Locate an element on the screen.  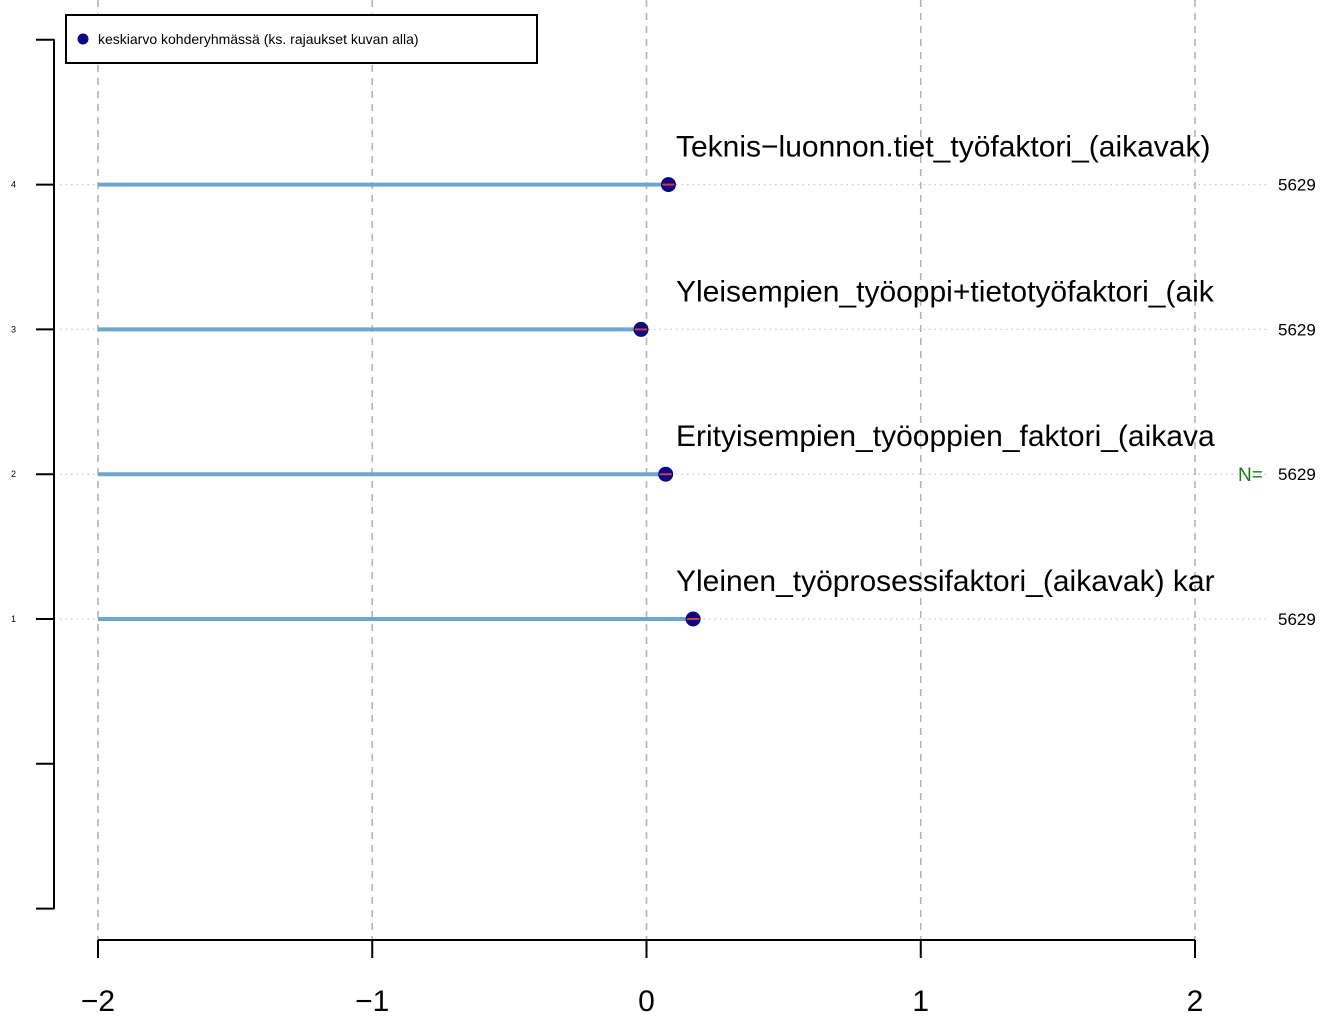
y-tick-label: 1 is located at coordinates (13, 619).